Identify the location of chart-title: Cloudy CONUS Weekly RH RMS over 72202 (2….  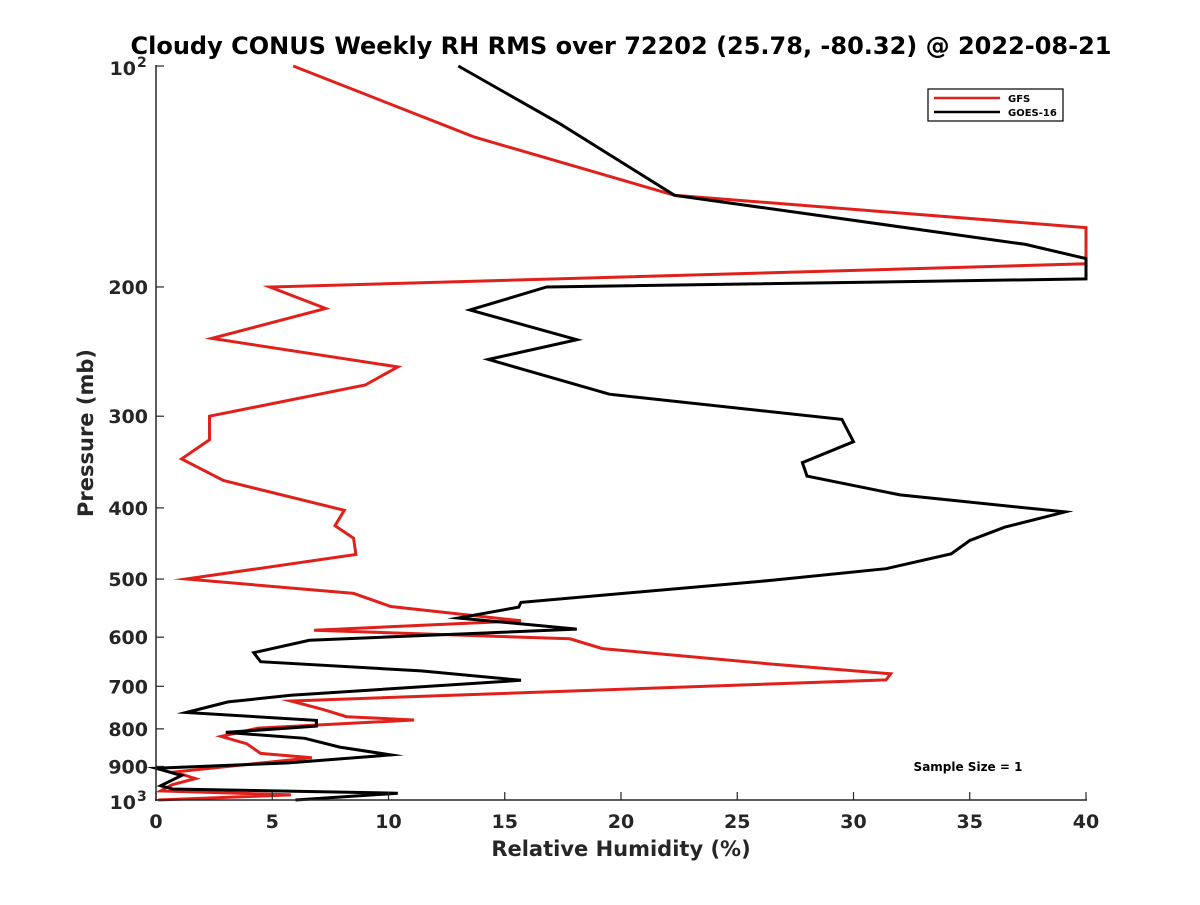
(621, 46).